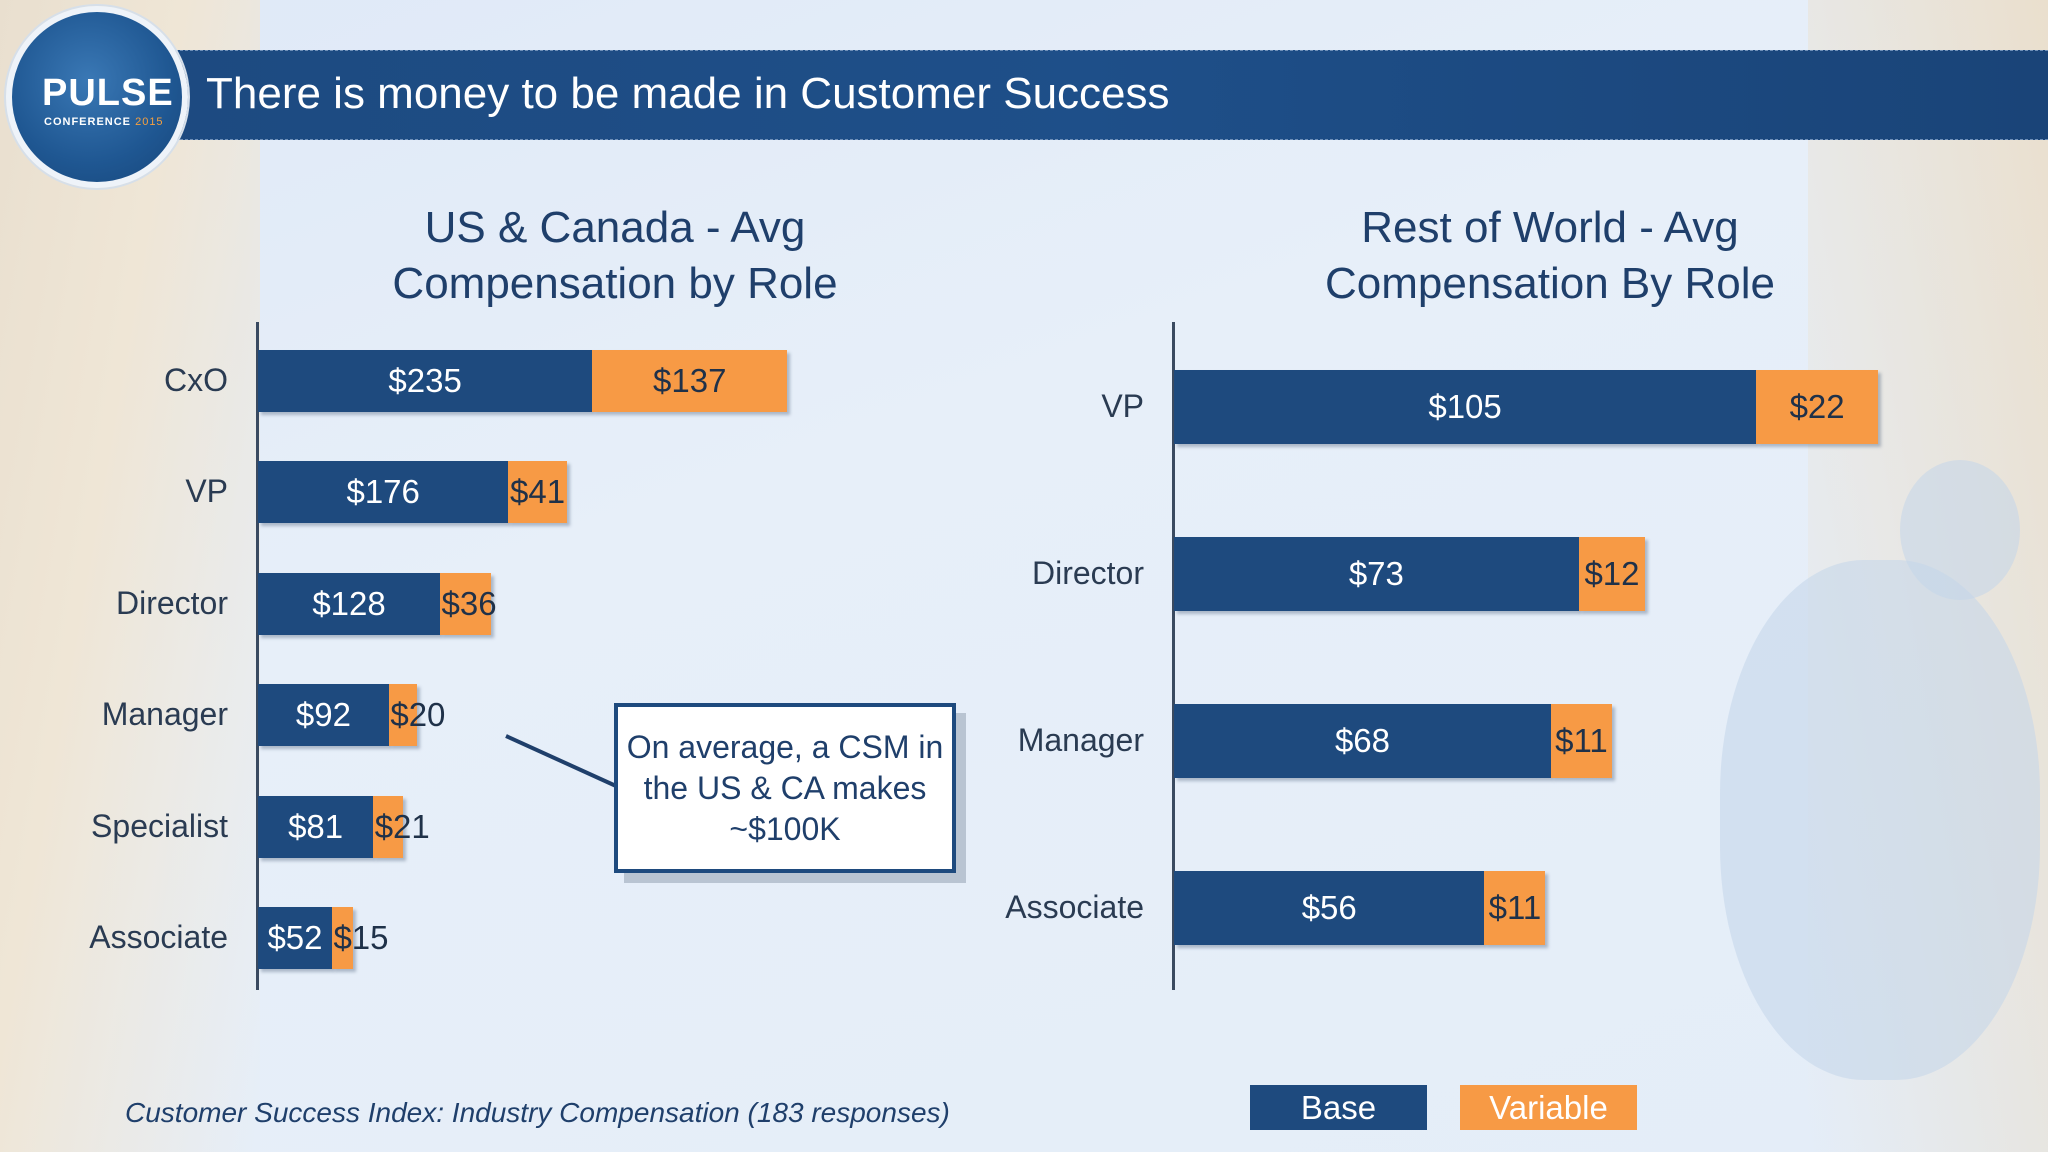 The height and width of the screenshot is (1152, 2048). I want to click on rest-of-world-data-label-variable: $22, so click(1817, 406).